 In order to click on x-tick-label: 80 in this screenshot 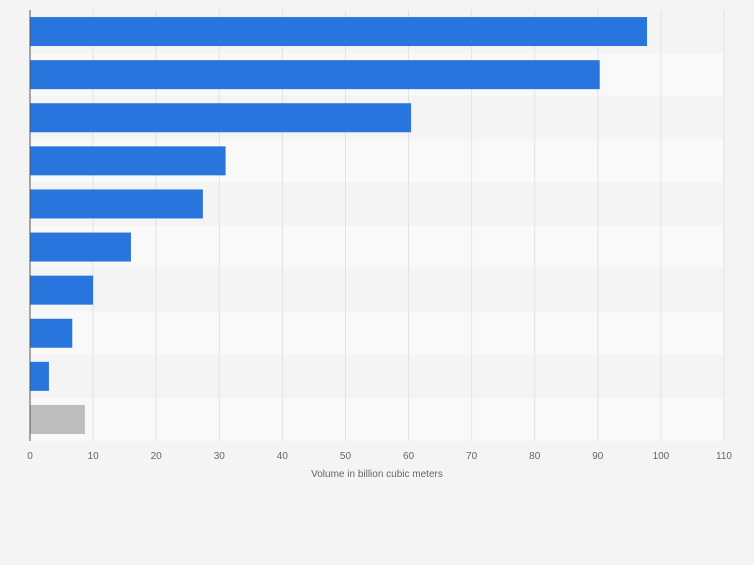, I will do `click(535, 456)`.